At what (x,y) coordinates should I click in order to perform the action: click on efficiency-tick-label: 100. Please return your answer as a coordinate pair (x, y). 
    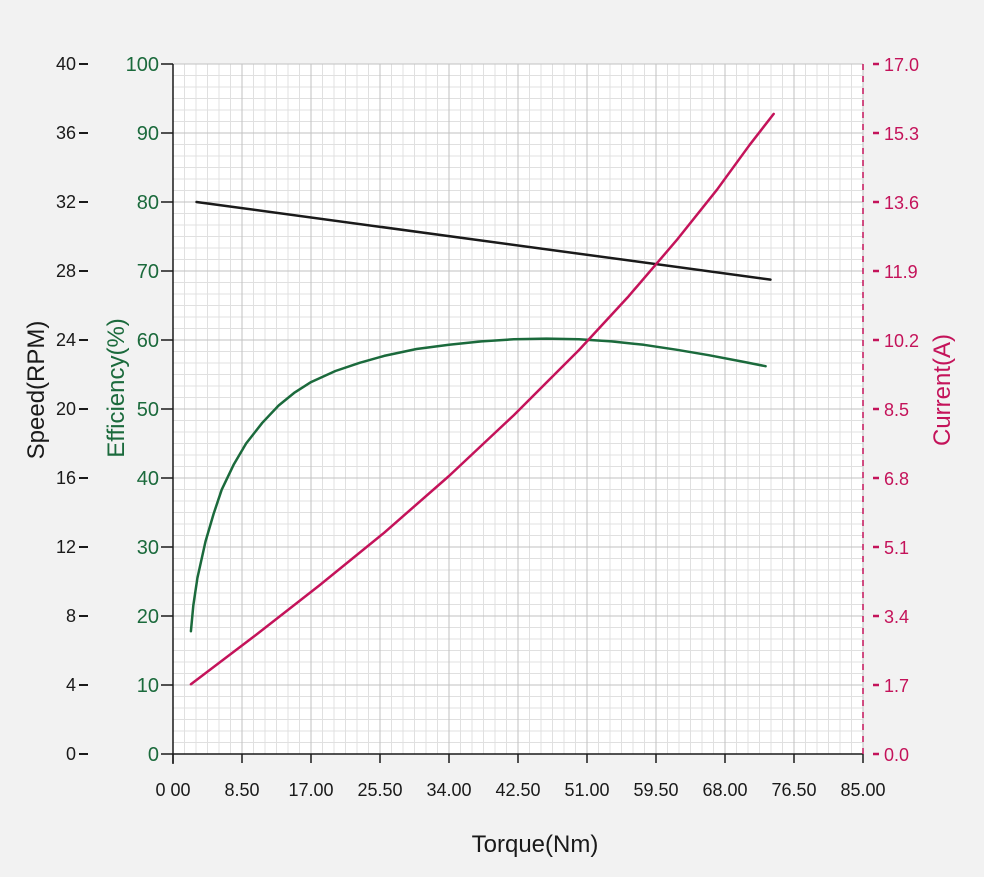
    Looking at the image, I should click on (142, 65).